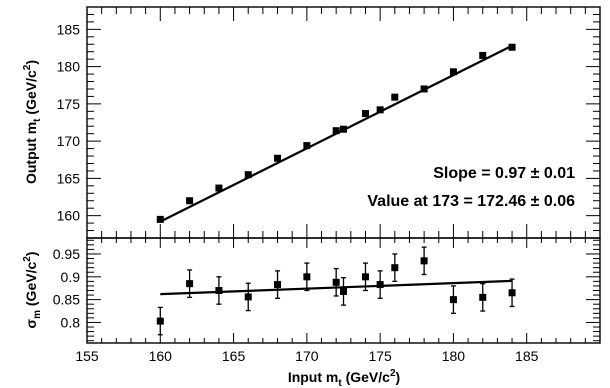 This screenshot has width=610, height=388. What do you see at coordinates (69, 104) in the screenshot?
I see `top-y-tick-label: 175` at bounding box center [69, 104].